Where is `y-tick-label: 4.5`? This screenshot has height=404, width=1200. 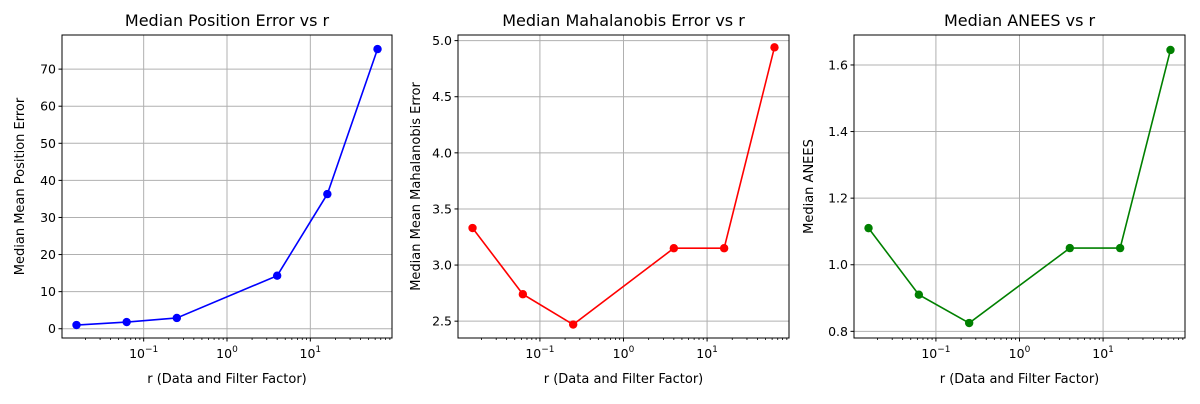 y-tick-label: 4.5 is located at coordinates (442, 96).